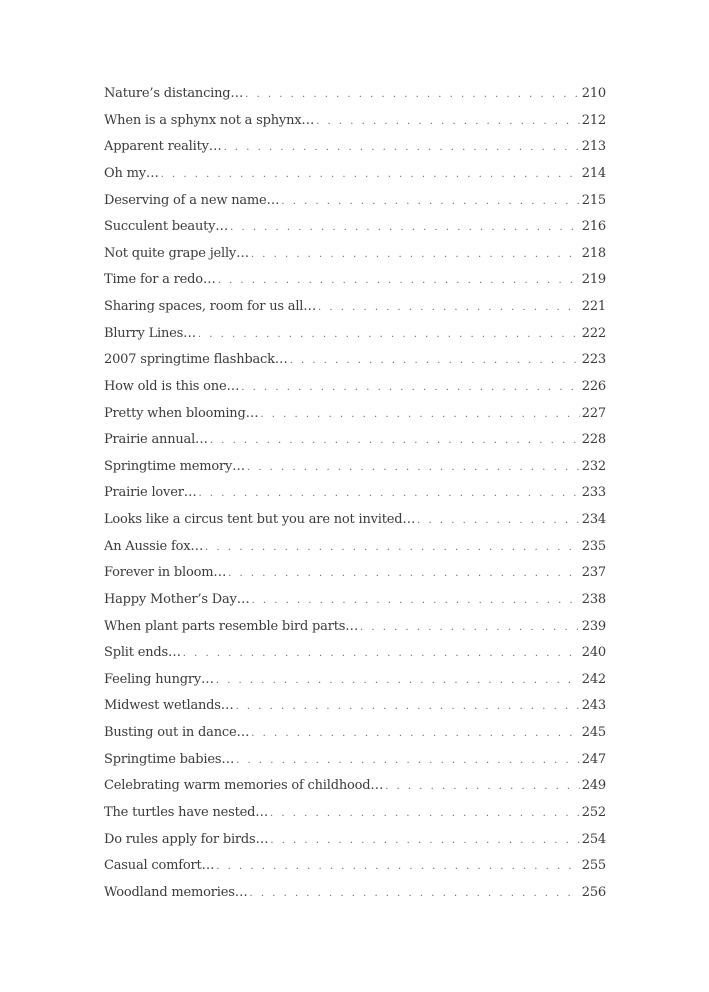 This screenshot has height=992, width=709. Describe the element at coordinates (355, 578) in the screenshot. I see `toc-entry: Forever in bloom… 237` at that location.